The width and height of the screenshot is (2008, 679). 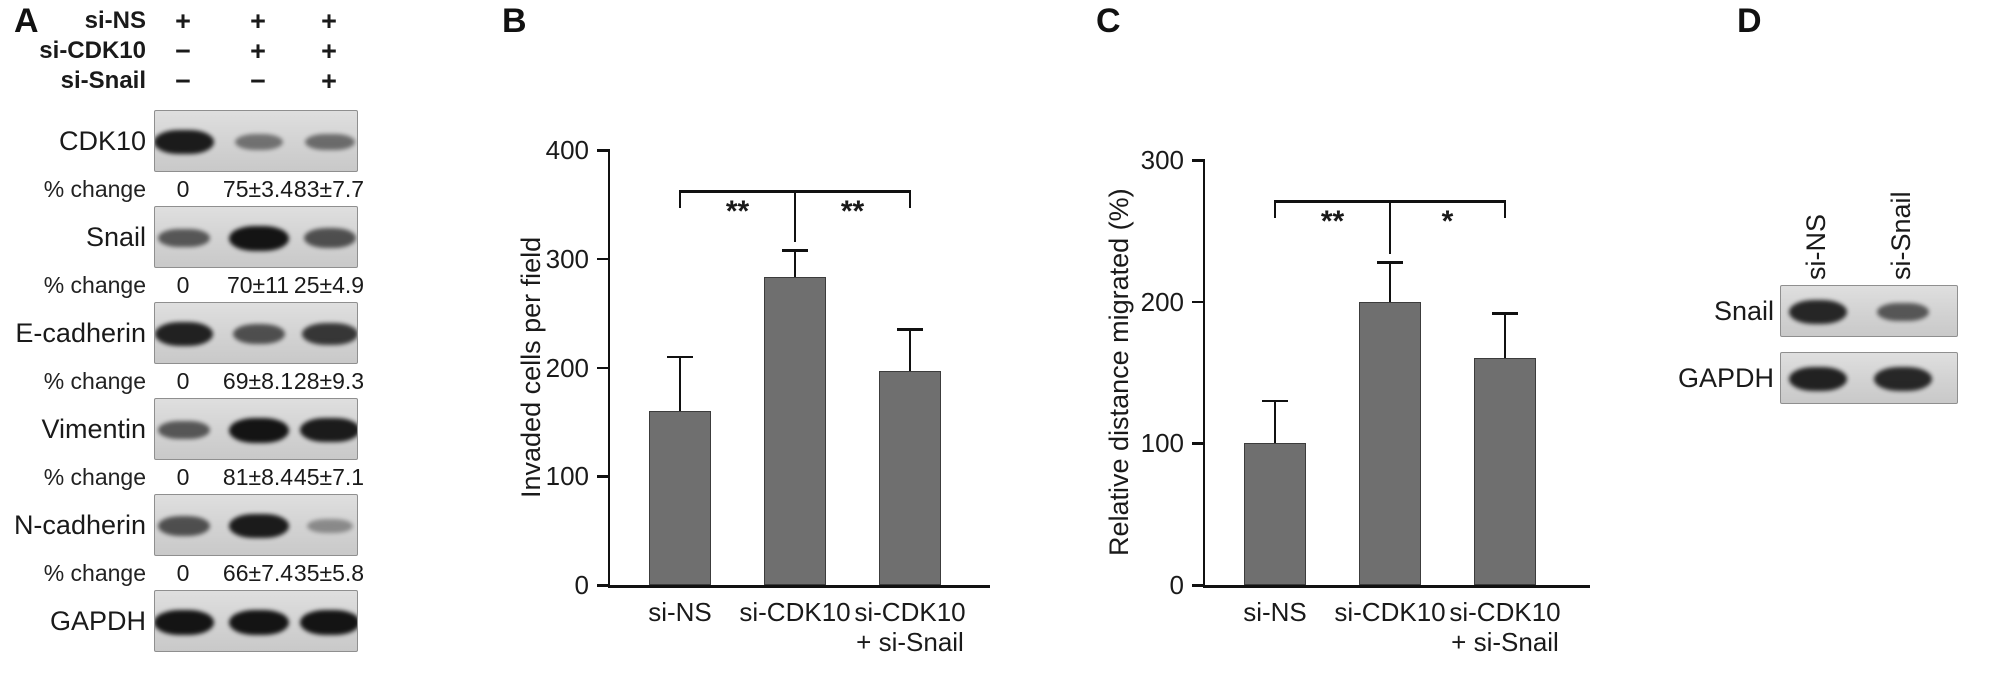 What do you see at coordinates (93, 429) in the screenshot?
I see `blot-label-vimentin: Vimentin` at bounding box center [93, 429].